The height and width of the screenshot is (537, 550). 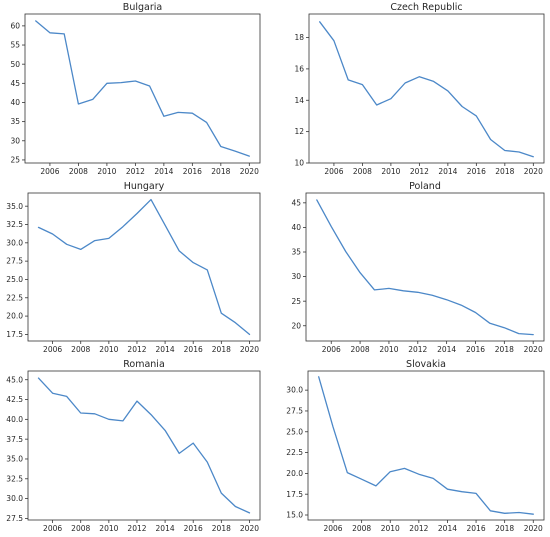 I want to click on y-tick-label: 18, so click(x=299, y=37).